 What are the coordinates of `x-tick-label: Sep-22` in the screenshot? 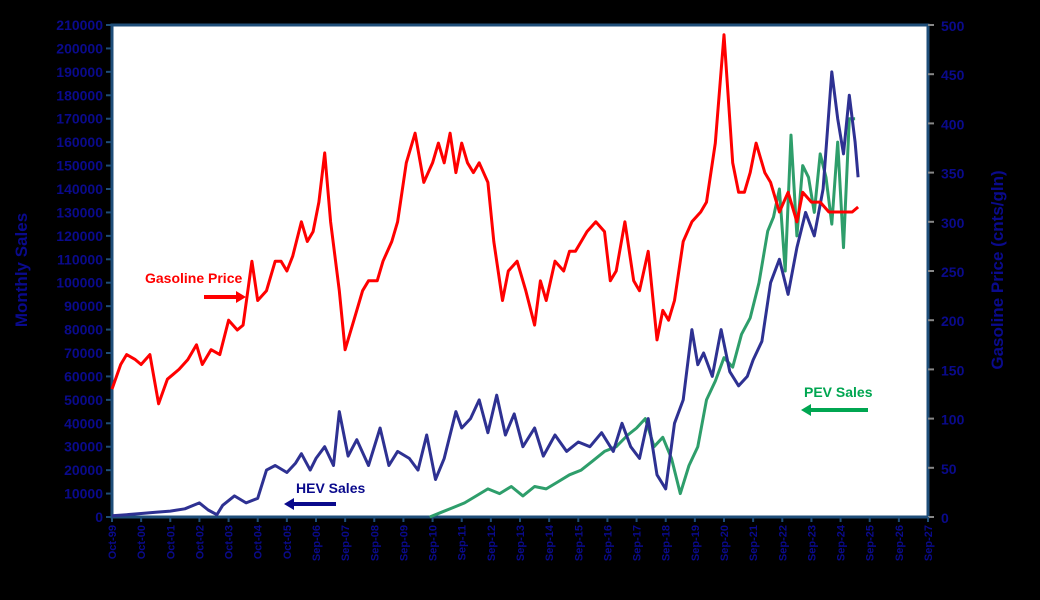 It's located at (783, 543).